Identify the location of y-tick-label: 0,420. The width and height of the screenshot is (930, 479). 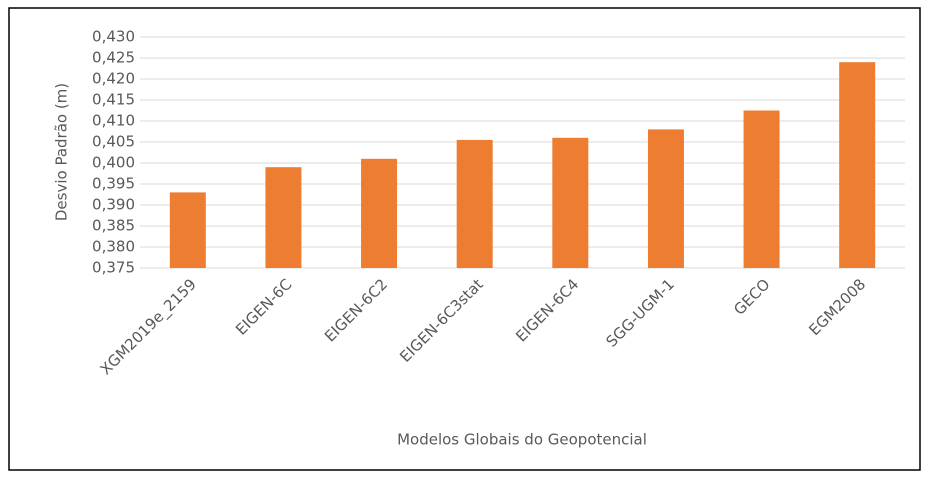
(113, 79).